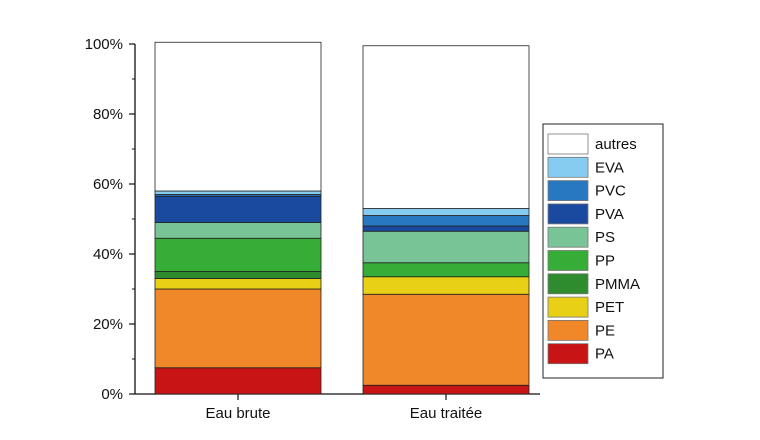  I want to click on legend-item-pva: PVA, so click(585, 214).